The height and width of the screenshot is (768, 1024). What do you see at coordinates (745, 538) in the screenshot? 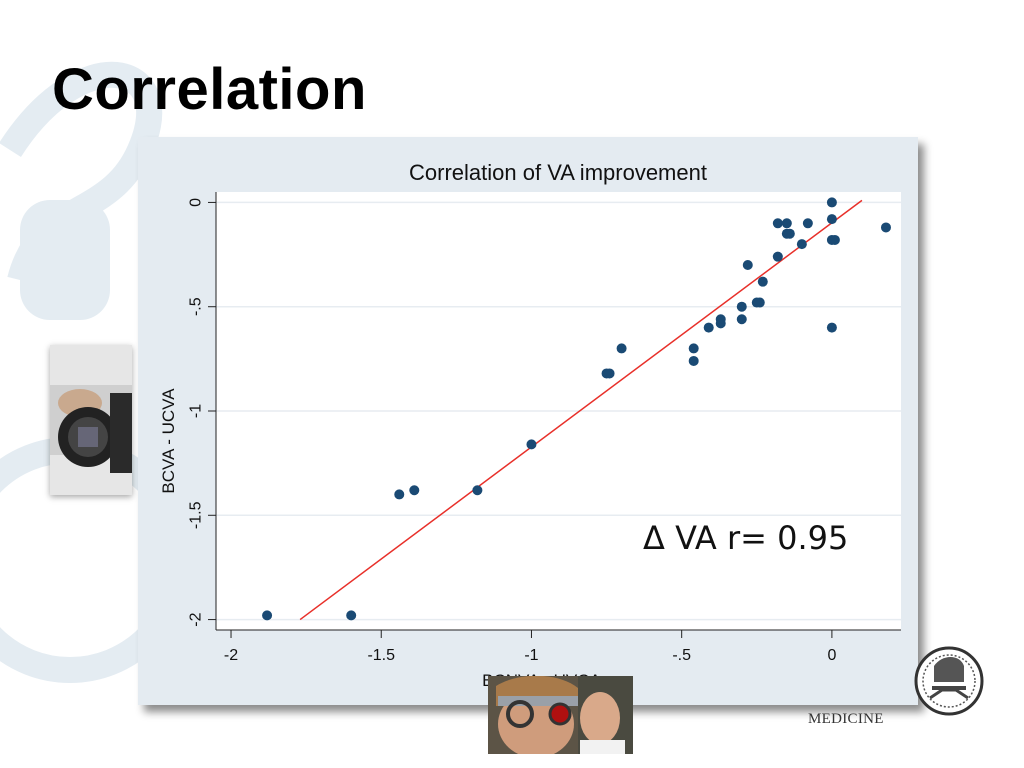
I see `correlation-annotation: Δ VA r= 0.95` at bounding box center [745, 538].